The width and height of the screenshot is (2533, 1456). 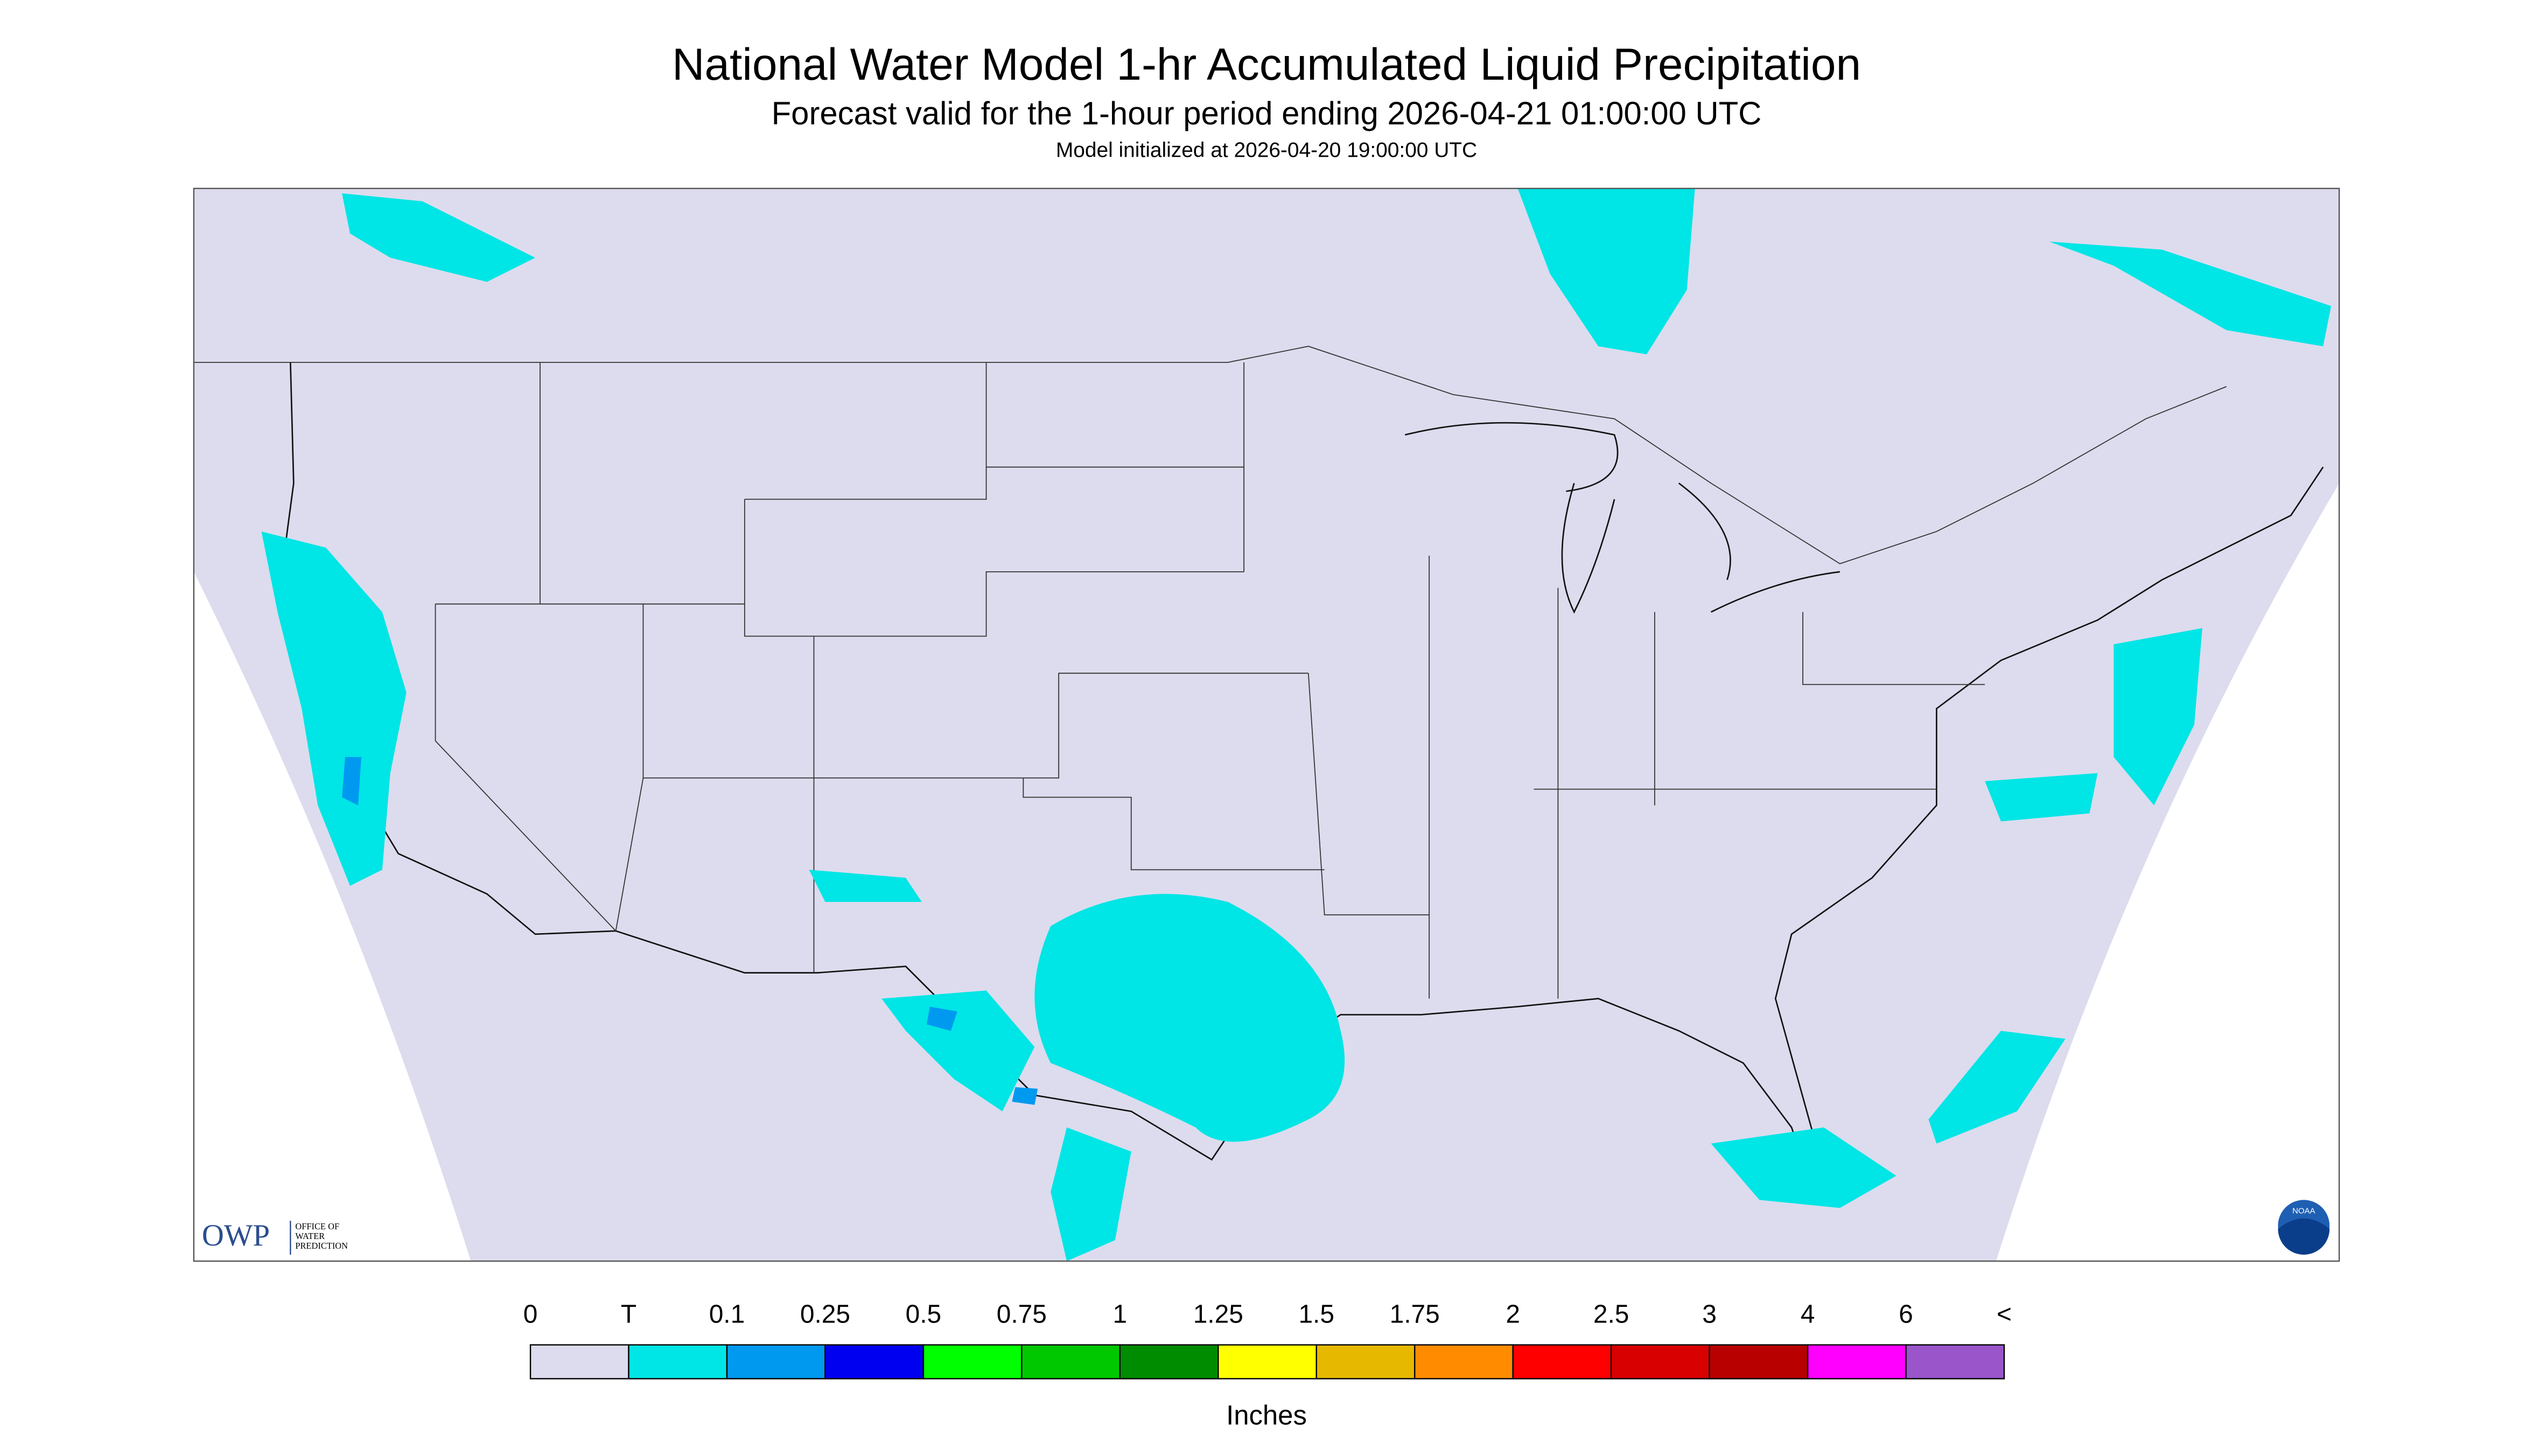 What do you see at coordinates (236, 1235) in the screenshot?
I see `logo-acronym: OWP` at bounding box center [236, 1235].